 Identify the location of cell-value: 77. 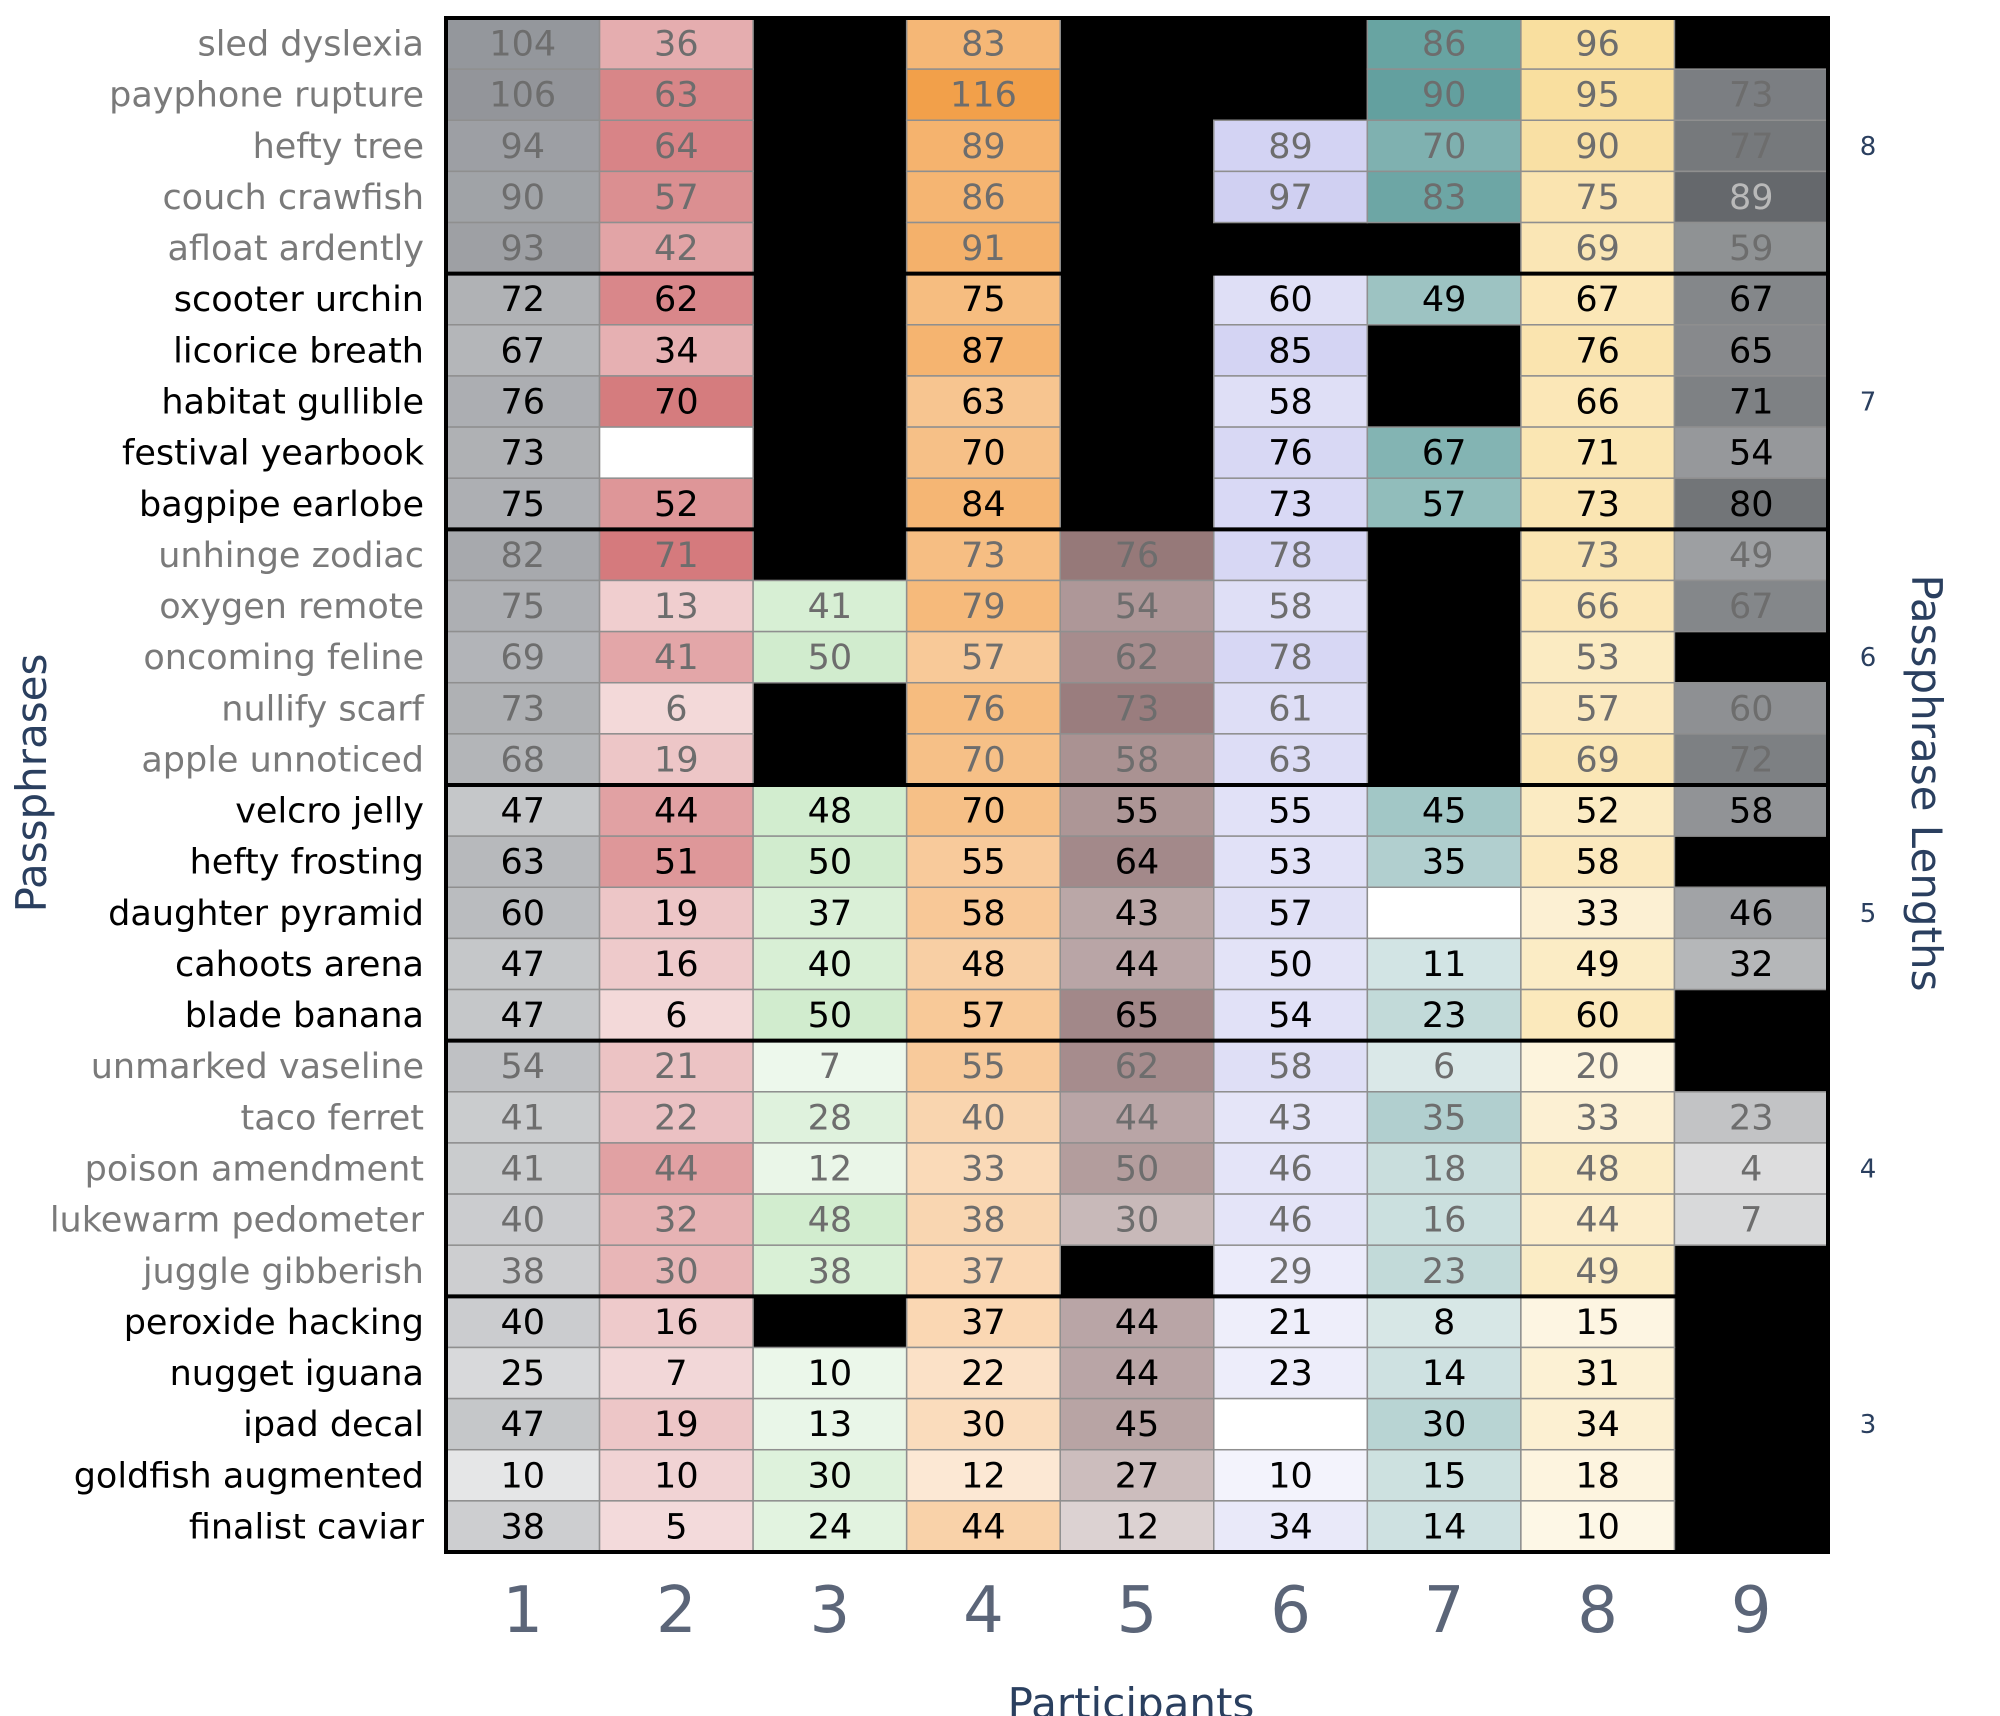
(1751, 147).